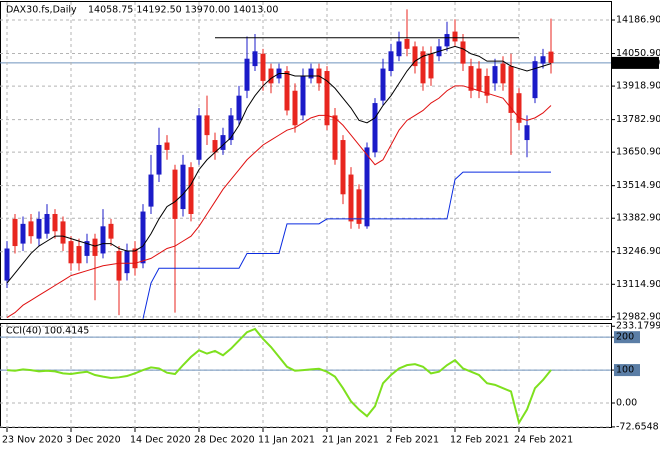 Image resolution: width=660 pixels, height=450 pixels. What do you see at coordinates (638, 251) in the screenshot?
I see `y-tick-label: 13246.90` at bounding box center [638, 251].